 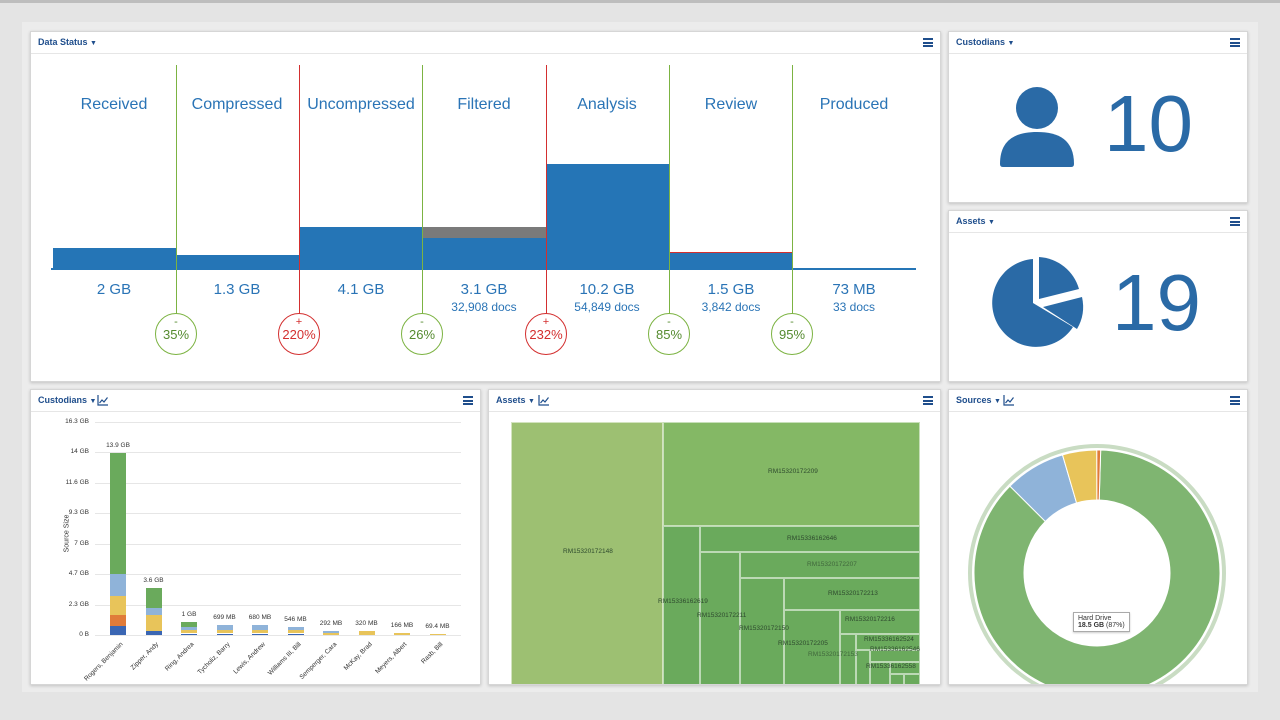 I want to click on divider-line, so click(x=546, y=190).